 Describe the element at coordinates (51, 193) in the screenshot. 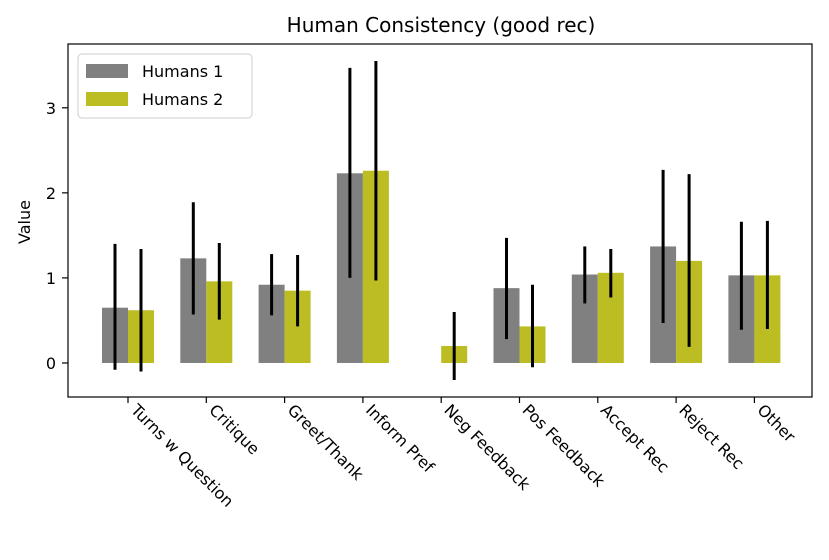

I see `y-tick-label: 2` at that location.